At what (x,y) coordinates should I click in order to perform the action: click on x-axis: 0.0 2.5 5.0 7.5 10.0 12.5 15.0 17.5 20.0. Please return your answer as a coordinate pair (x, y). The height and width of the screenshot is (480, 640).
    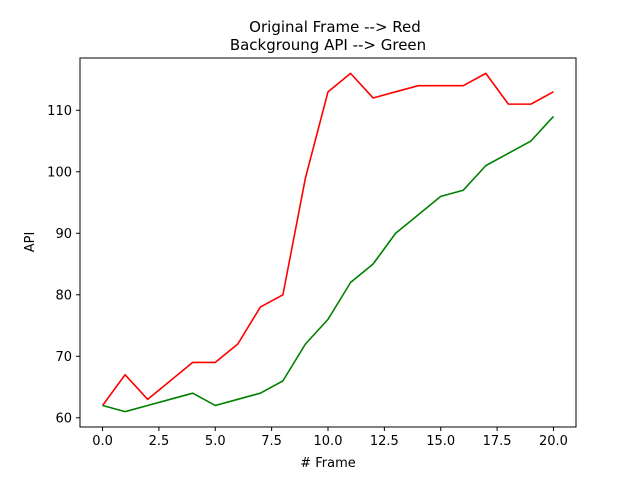
    Looking at the image, I should click on (330, 438).